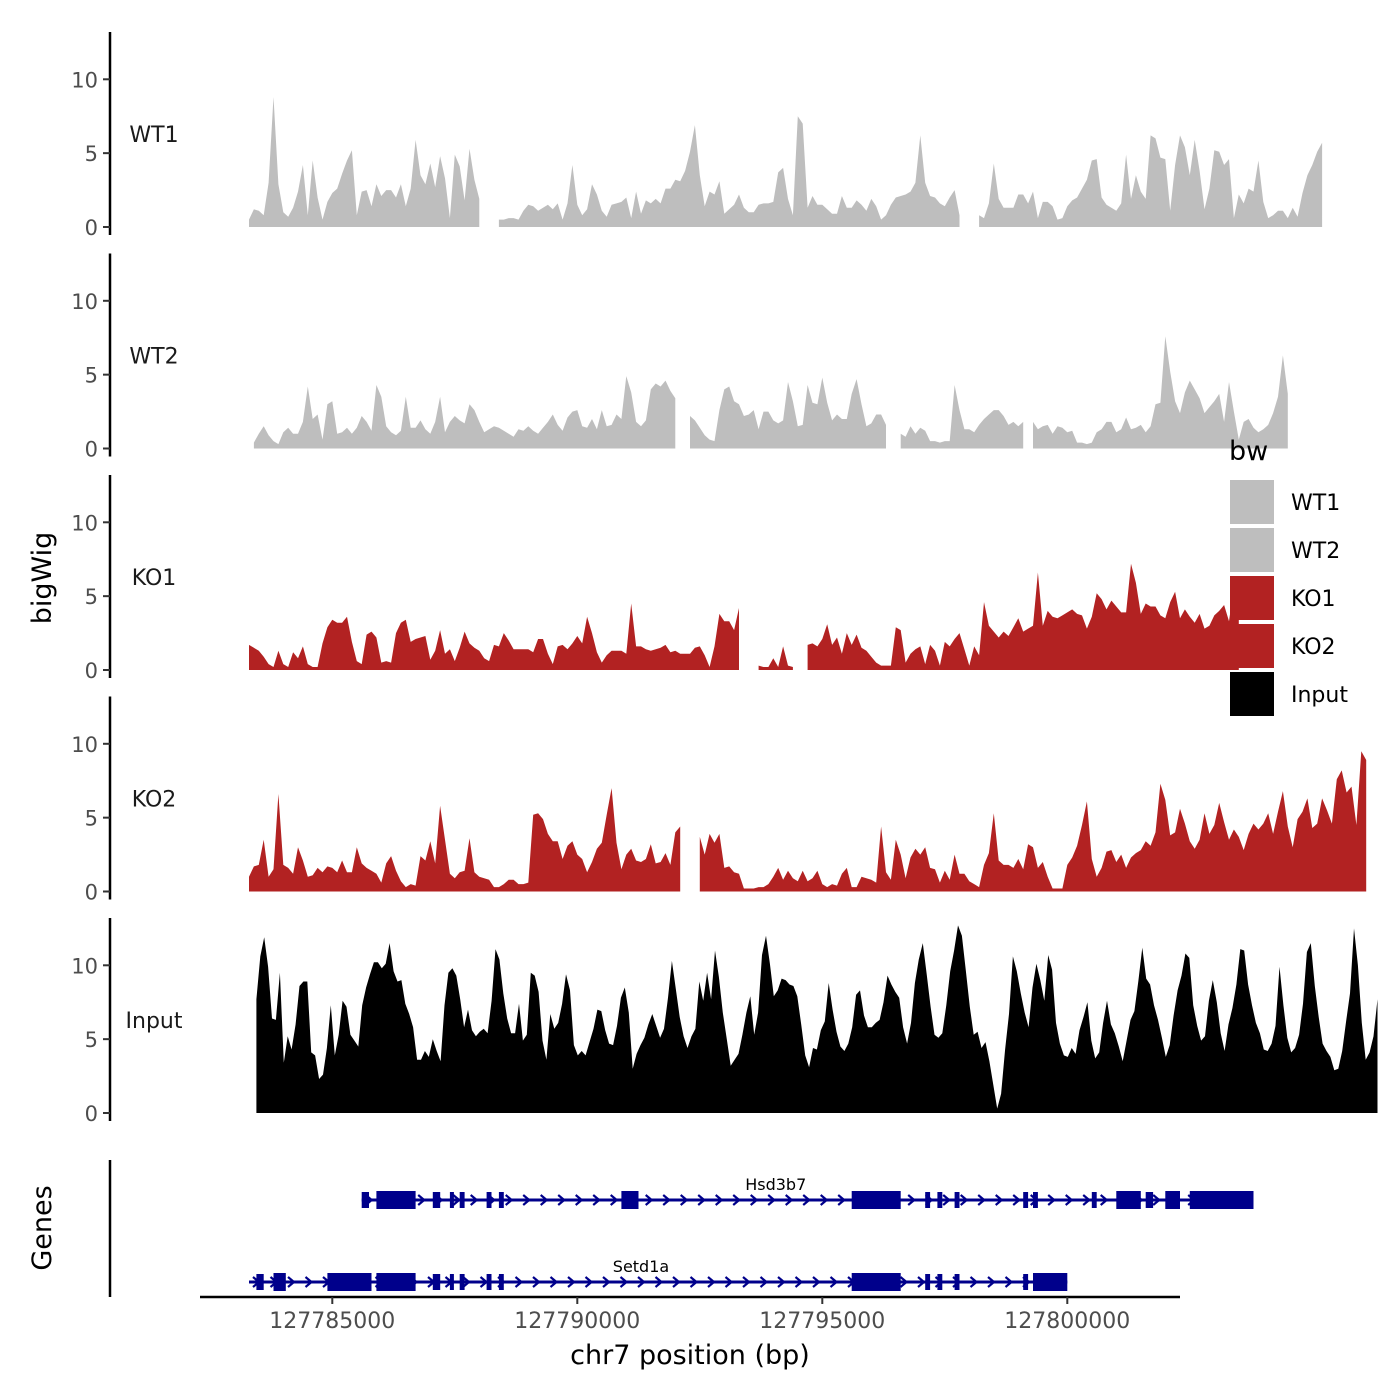 The height and width of the screenshot is (1400, 1400). I want to click on x-axis-label: chr7 position (bp), so click(690, 1355).